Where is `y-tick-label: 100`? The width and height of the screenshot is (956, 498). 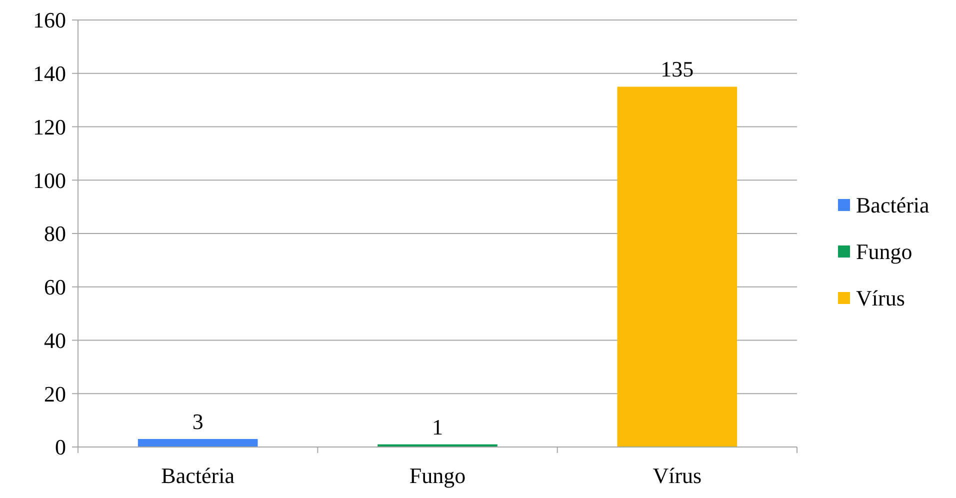
y-tick-label: 100 is located at coordinates (49, 180).